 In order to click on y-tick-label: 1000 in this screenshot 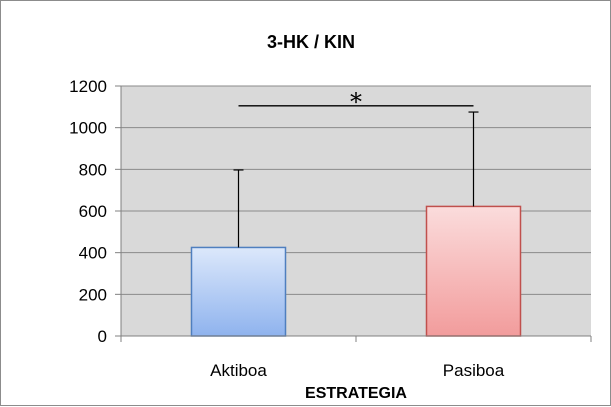, I will do `click(88, 128)`.